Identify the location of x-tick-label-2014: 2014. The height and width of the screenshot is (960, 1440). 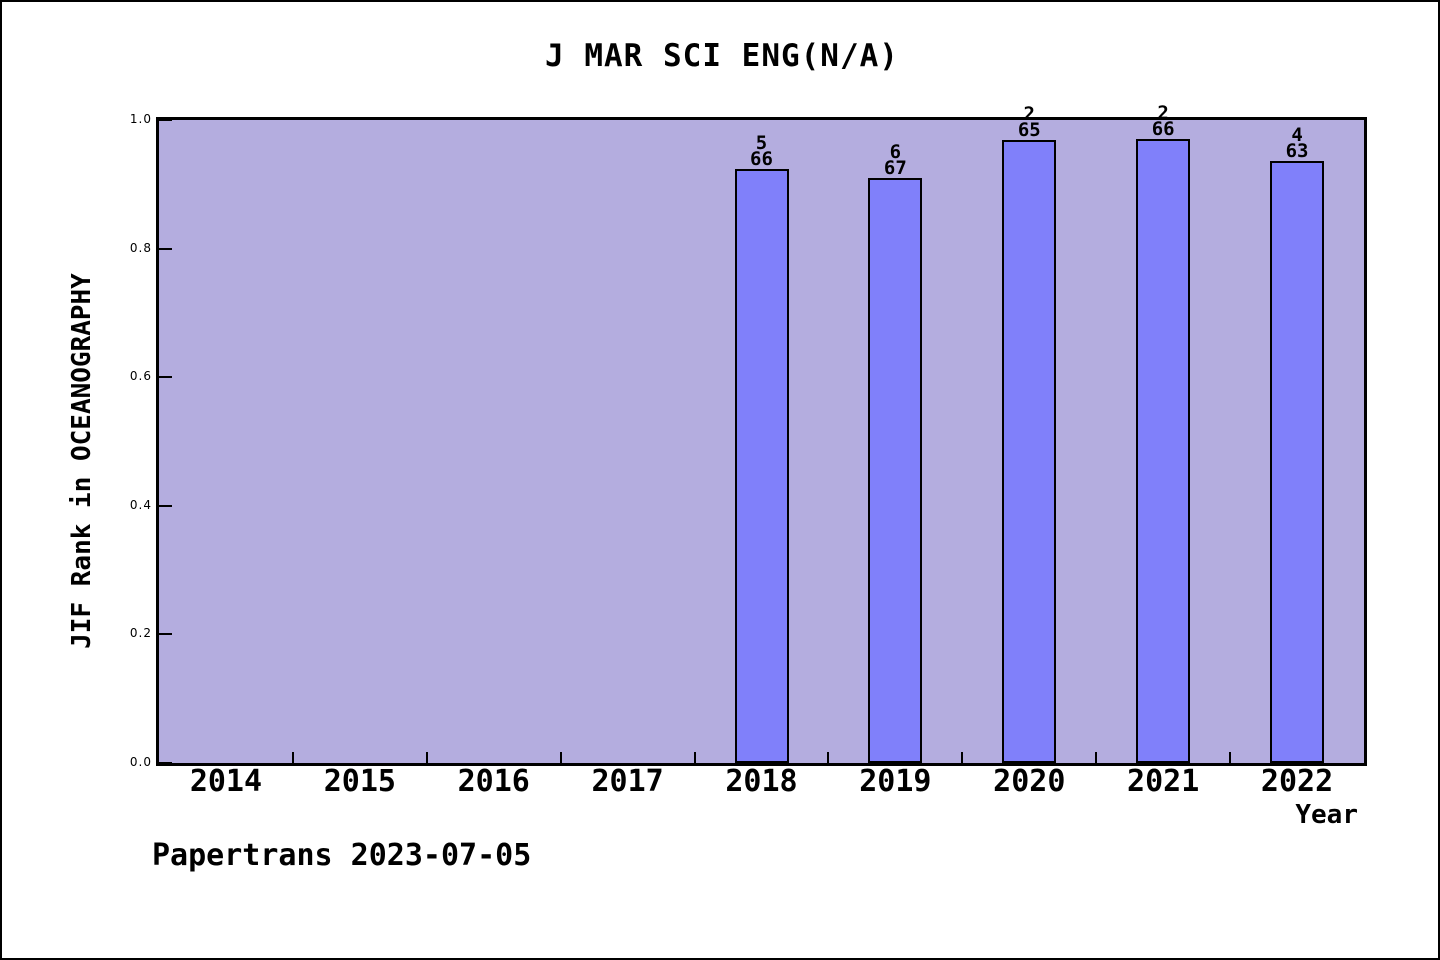
(226, 781).